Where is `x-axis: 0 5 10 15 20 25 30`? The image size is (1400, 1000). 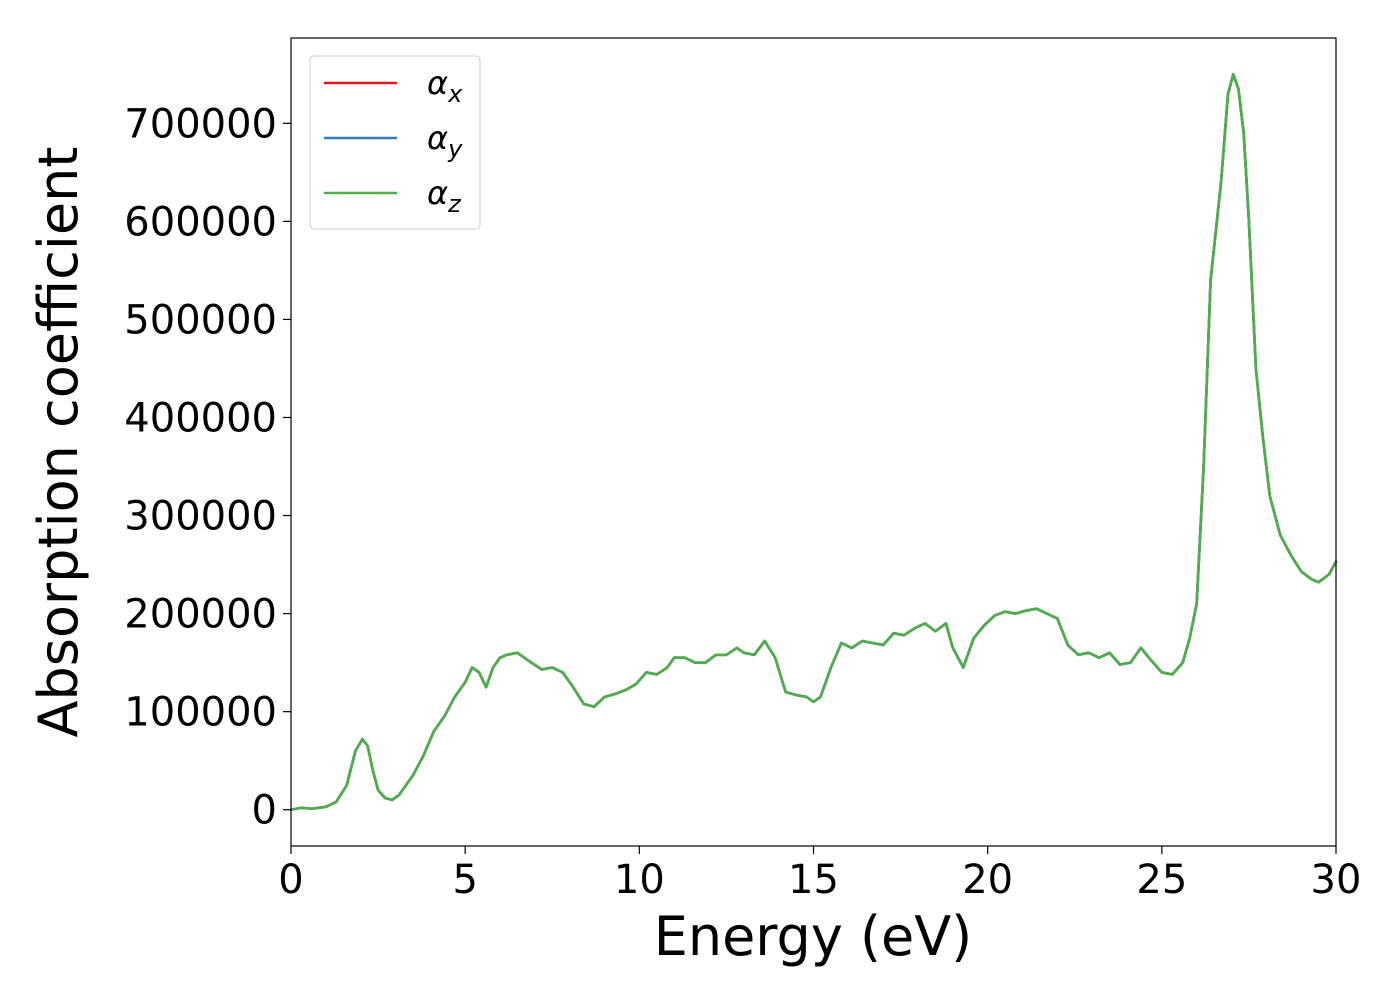 x-axis: 0 5 10 15 20 25 30 is located at coordinates (819, 874).